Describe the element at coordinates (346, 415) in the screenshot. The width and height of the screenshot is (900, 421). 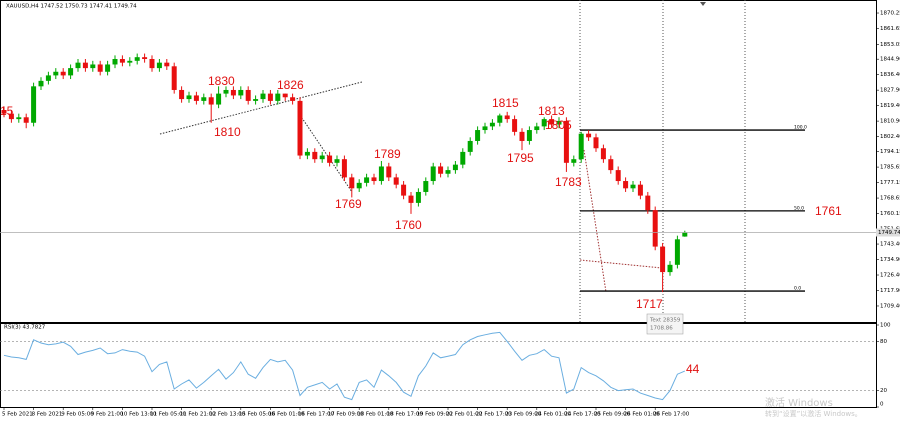
I see `x-tick-label: 17 Feb 09:00` at that location.